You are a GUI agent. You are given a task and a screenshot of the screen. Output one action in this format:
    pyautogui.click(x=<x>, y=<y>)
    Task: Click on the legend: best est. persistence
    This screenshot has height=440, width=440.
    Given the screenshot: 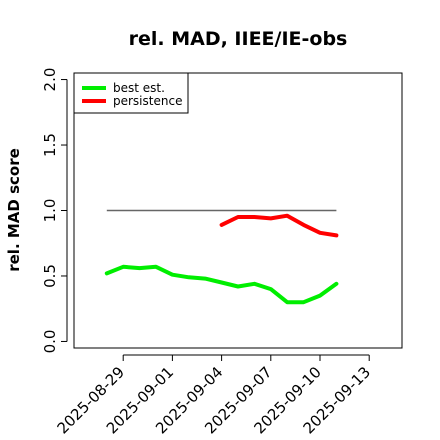 What is the action you would take?
    pyautogui.click(x=131, y=93)
    